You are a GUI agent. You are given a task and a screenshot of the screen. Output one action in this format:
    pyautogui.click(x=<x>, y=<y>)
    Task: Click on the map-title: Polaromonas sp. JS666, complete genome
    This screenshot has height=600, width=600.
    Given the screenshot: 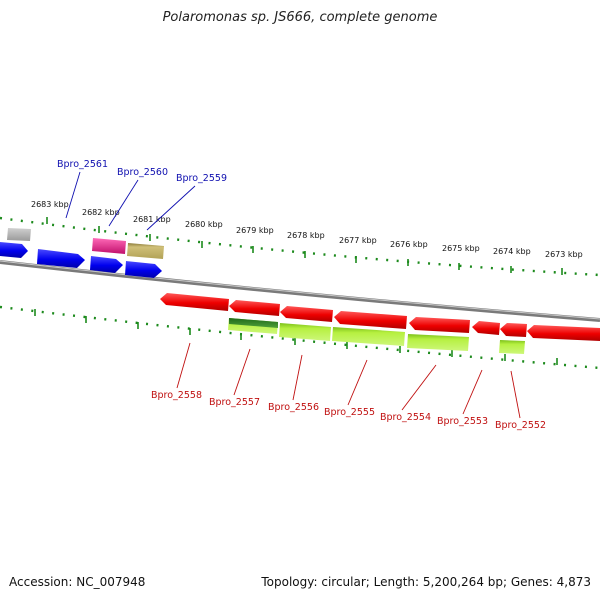 What is the action you would take?
    pyautogui.click(x=300, y=17)
    